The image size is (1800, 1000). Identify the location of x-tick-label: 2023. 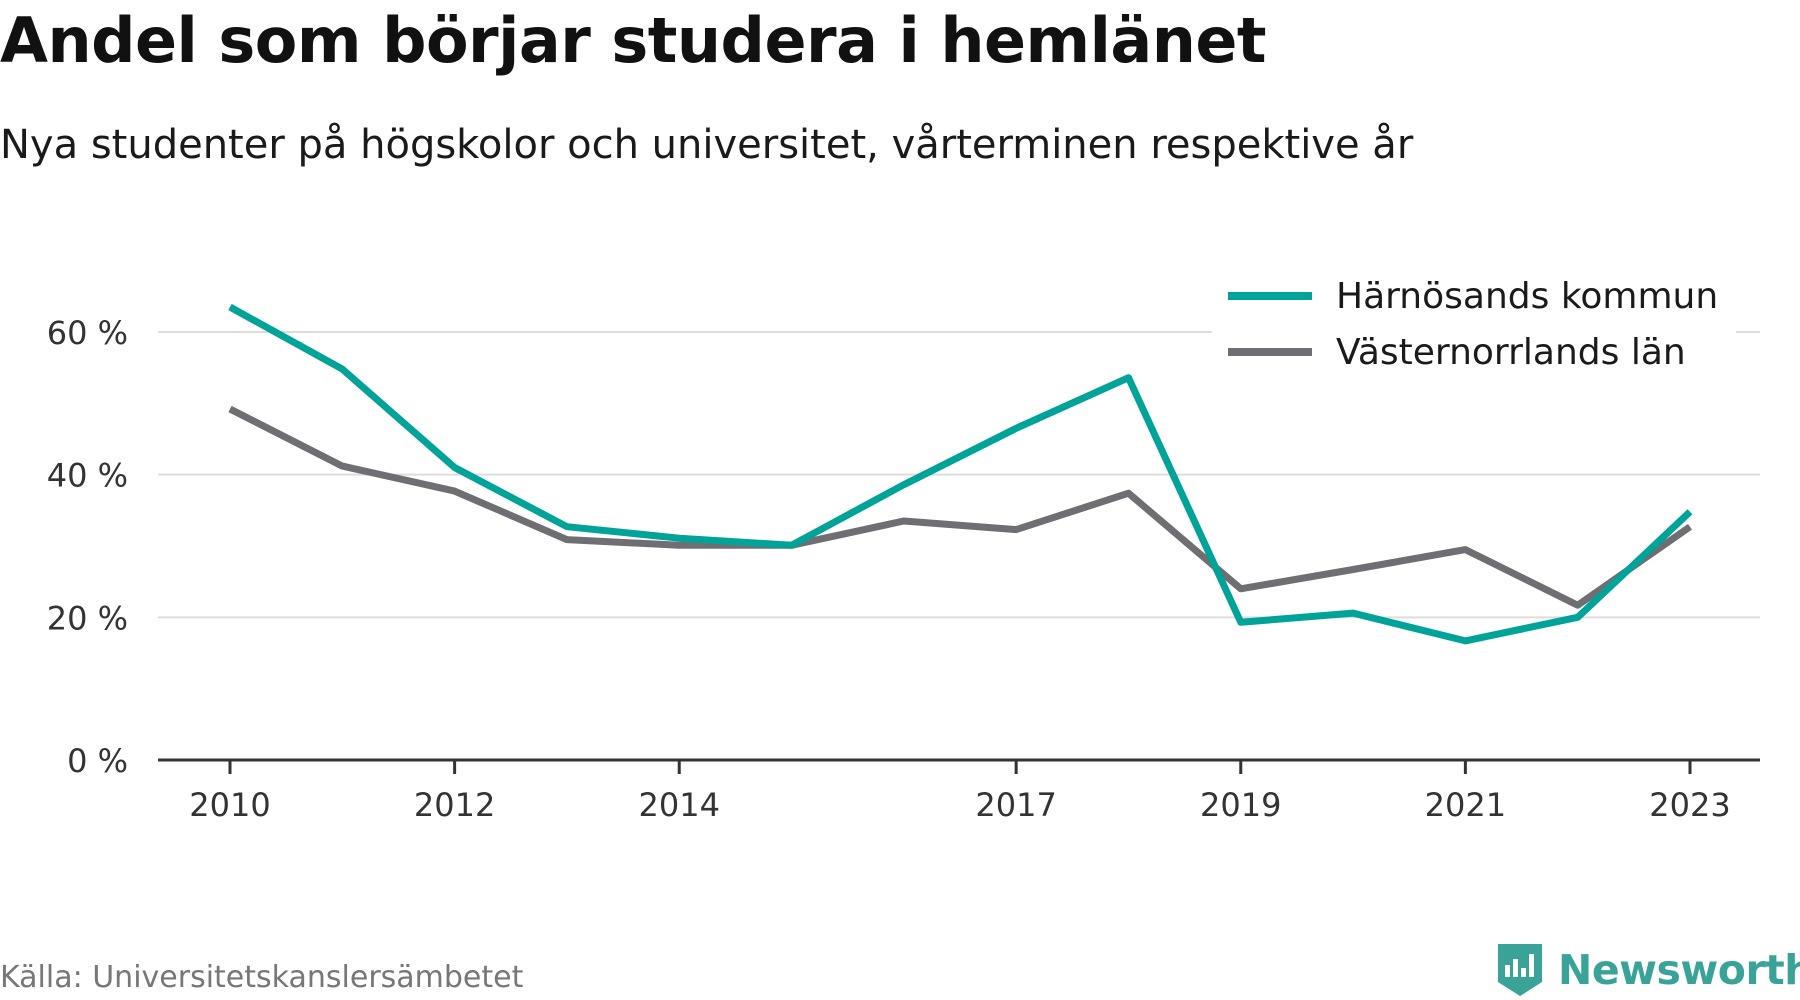
(1689, 805).